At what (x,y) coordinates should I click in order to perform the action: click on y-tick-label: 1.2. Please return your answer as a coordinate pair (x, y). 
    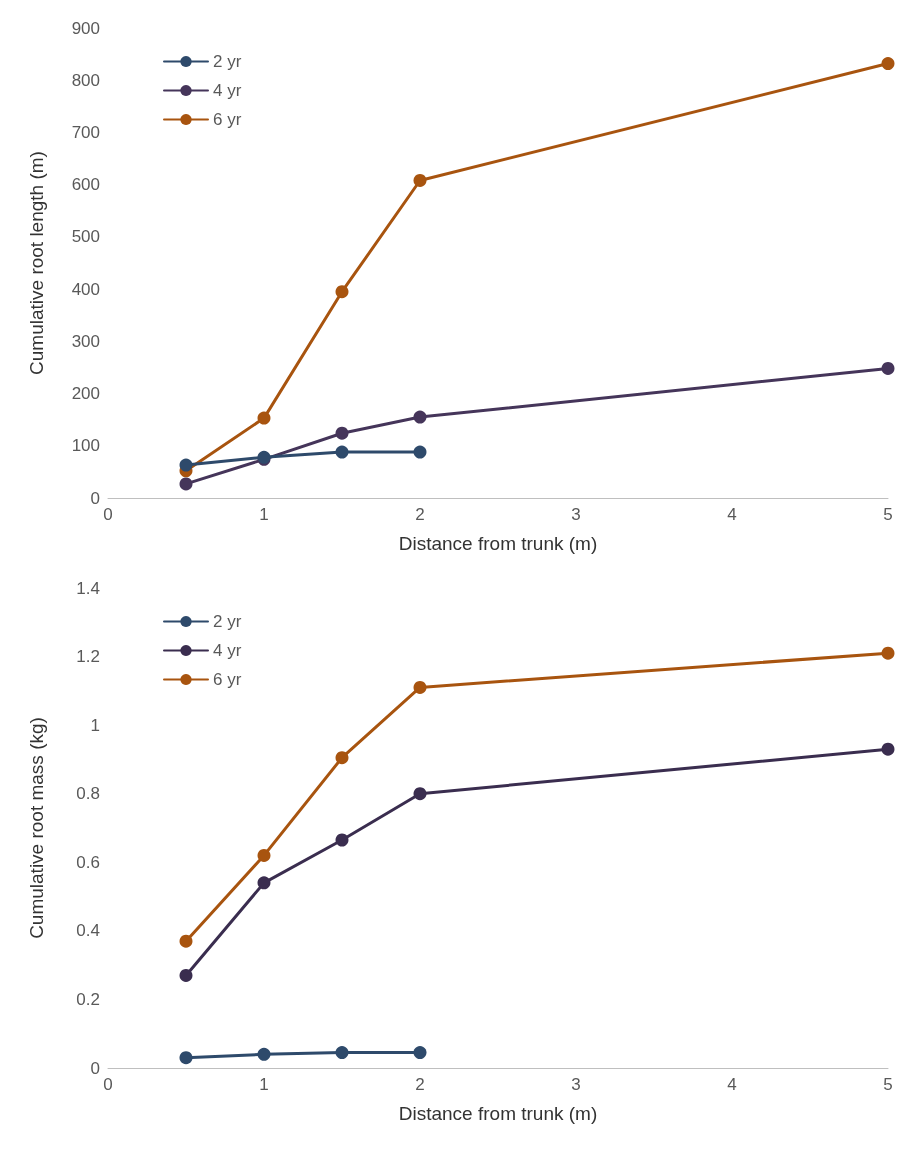
    Looking at the image, I should click on (88, 657).